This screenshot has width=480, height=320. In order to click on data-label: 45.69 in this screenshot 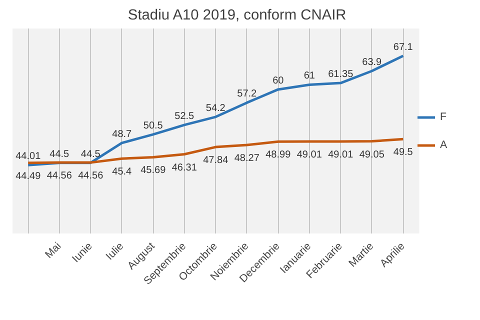, I will do `click(153, 170)`.